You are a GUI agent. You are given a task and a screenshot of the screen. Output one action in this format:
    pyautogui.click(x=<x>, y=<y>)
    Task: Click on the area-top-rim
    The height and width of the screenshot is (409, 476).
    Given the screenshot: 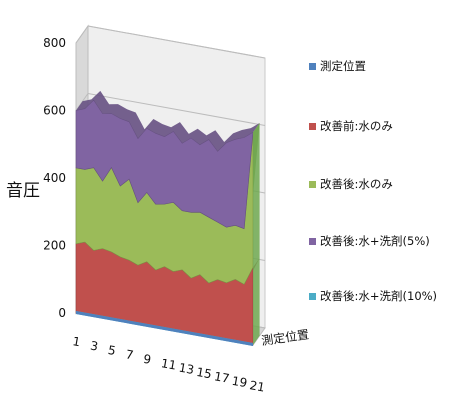 What is the action you would take?
    pyautogui.click(x=168, y=121)
    